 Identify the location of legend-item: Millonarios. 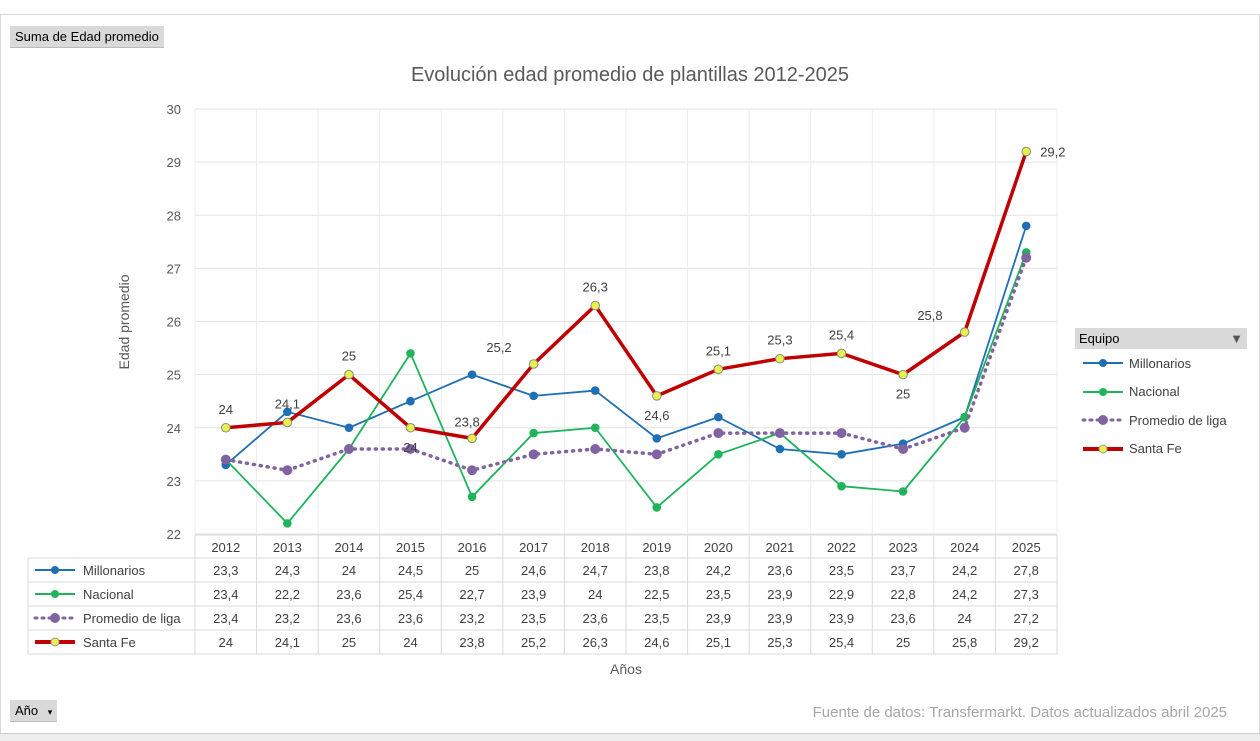
(1161, 363).